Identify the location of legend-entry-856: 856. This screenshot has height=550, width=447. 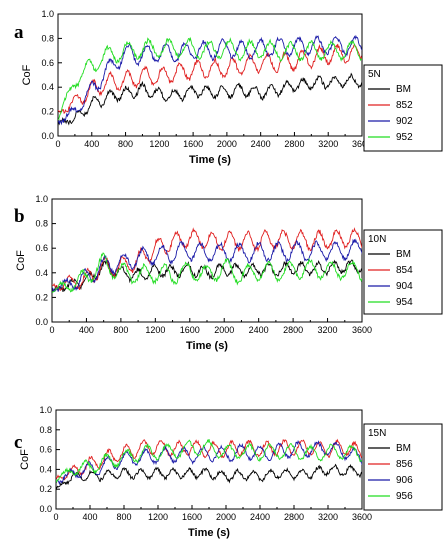
(404, 464).